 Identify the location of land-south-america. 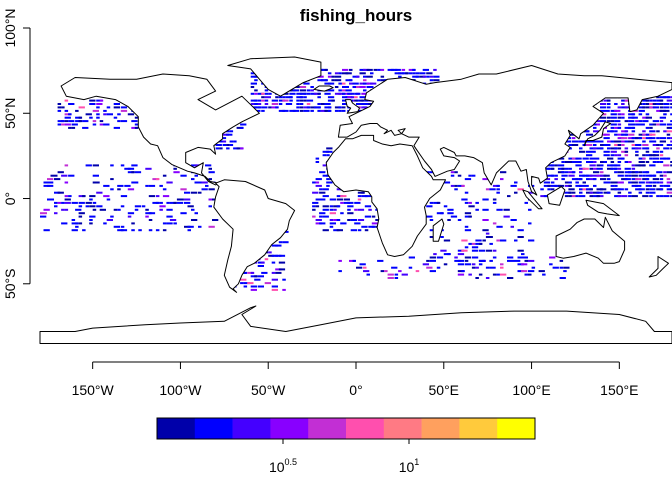
(254, 236).